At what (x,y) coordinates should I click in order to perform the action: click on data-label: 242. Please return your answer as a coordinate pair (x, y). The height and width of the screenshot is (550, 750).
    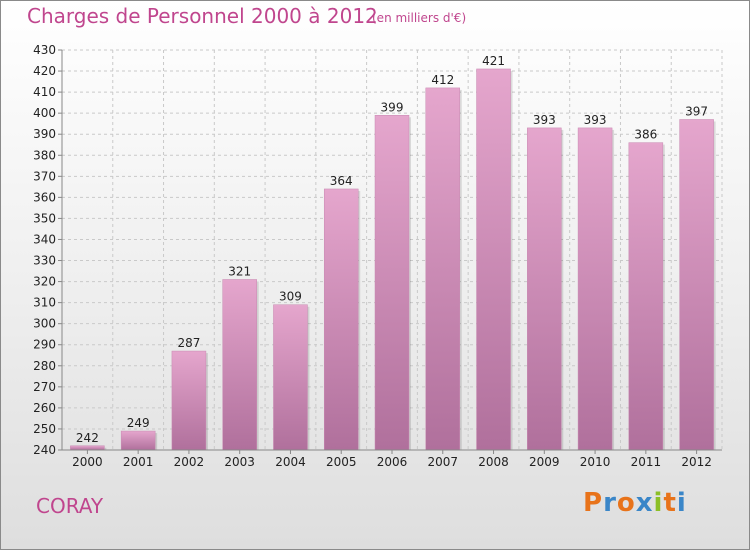
    Looking at the image, I should click on (87, 438).